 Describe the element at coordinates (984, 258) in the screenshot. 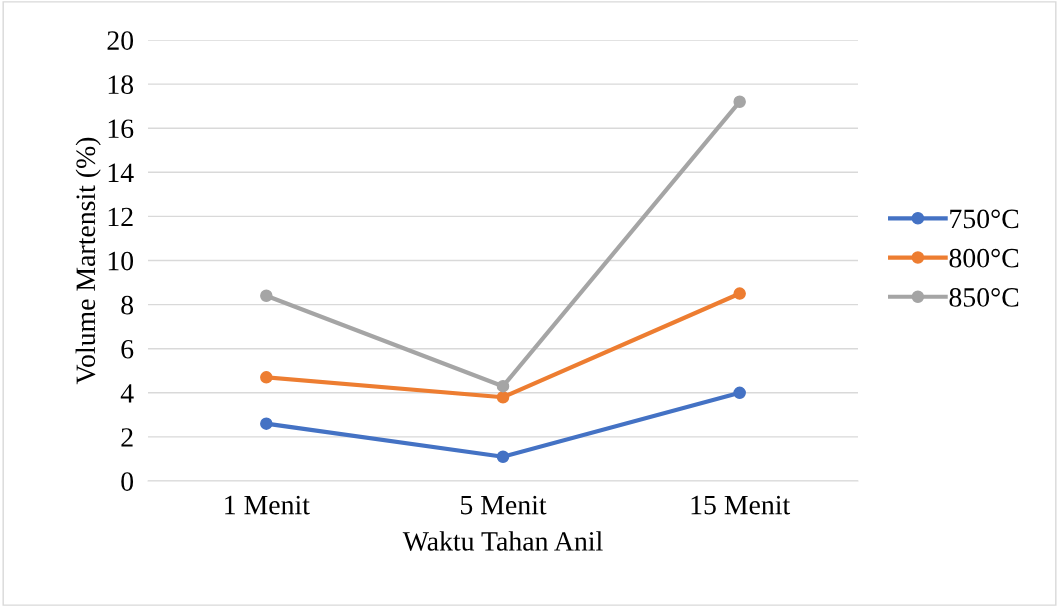

I see `legend-label: 800°C` at that location.